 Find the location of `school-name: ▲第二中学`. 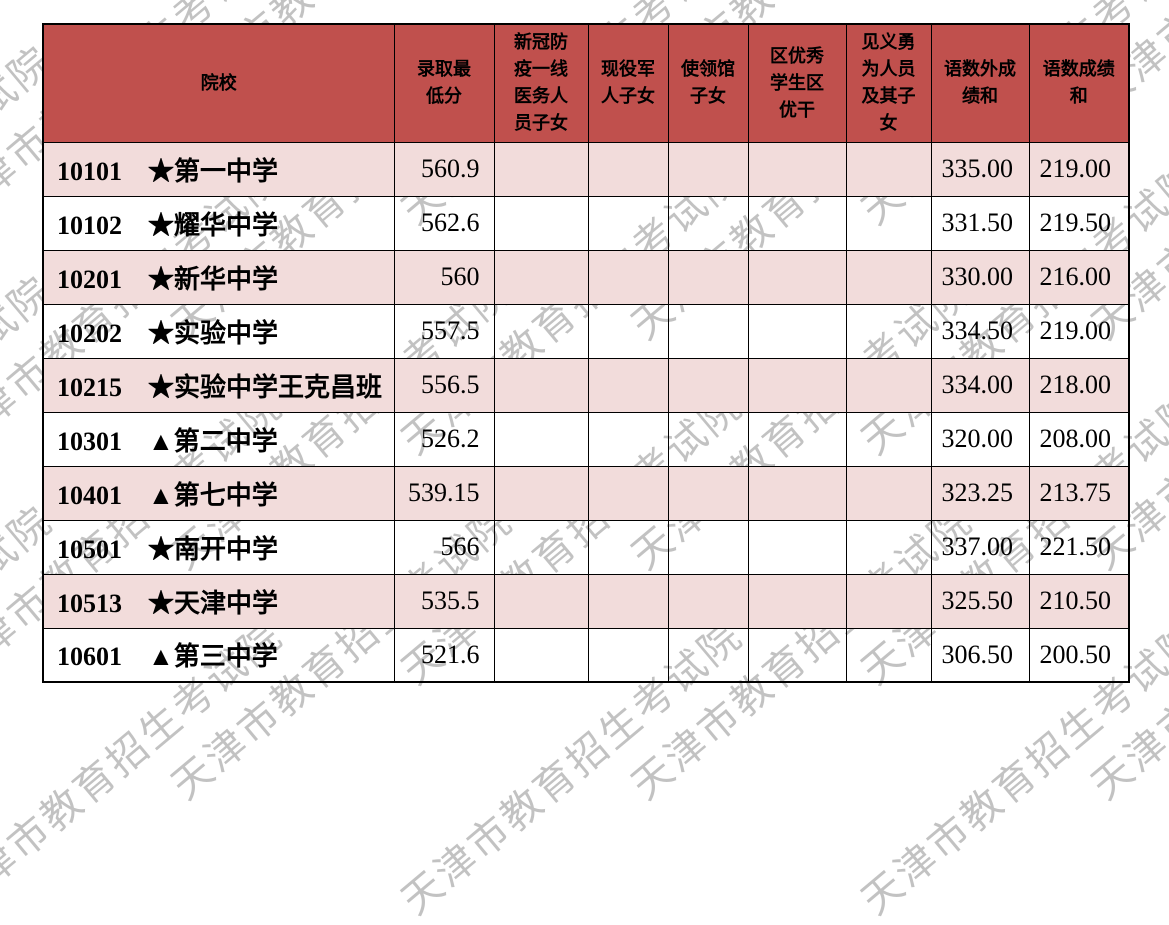

school-name: ▲第二中学 is located at coordinates (213, 441).